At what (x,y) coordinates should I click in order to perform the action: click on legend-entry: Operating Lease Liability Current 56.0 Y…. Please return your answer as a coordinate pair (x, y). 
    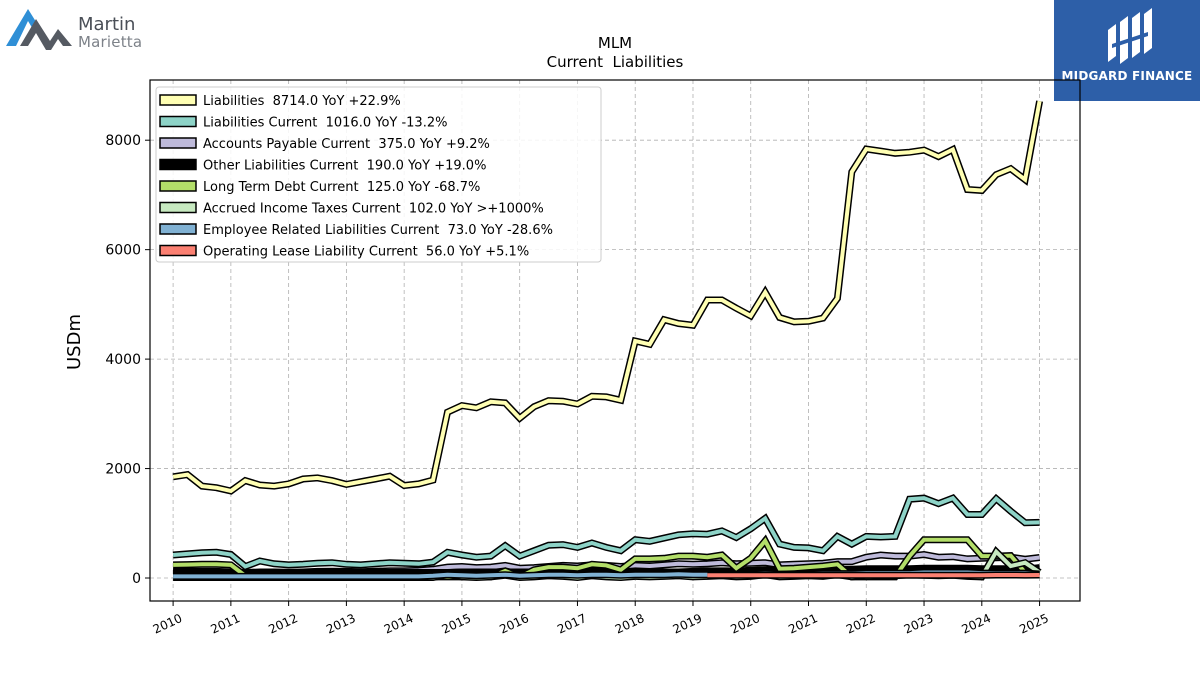
    Looking at the image, I should click on (366, 252).